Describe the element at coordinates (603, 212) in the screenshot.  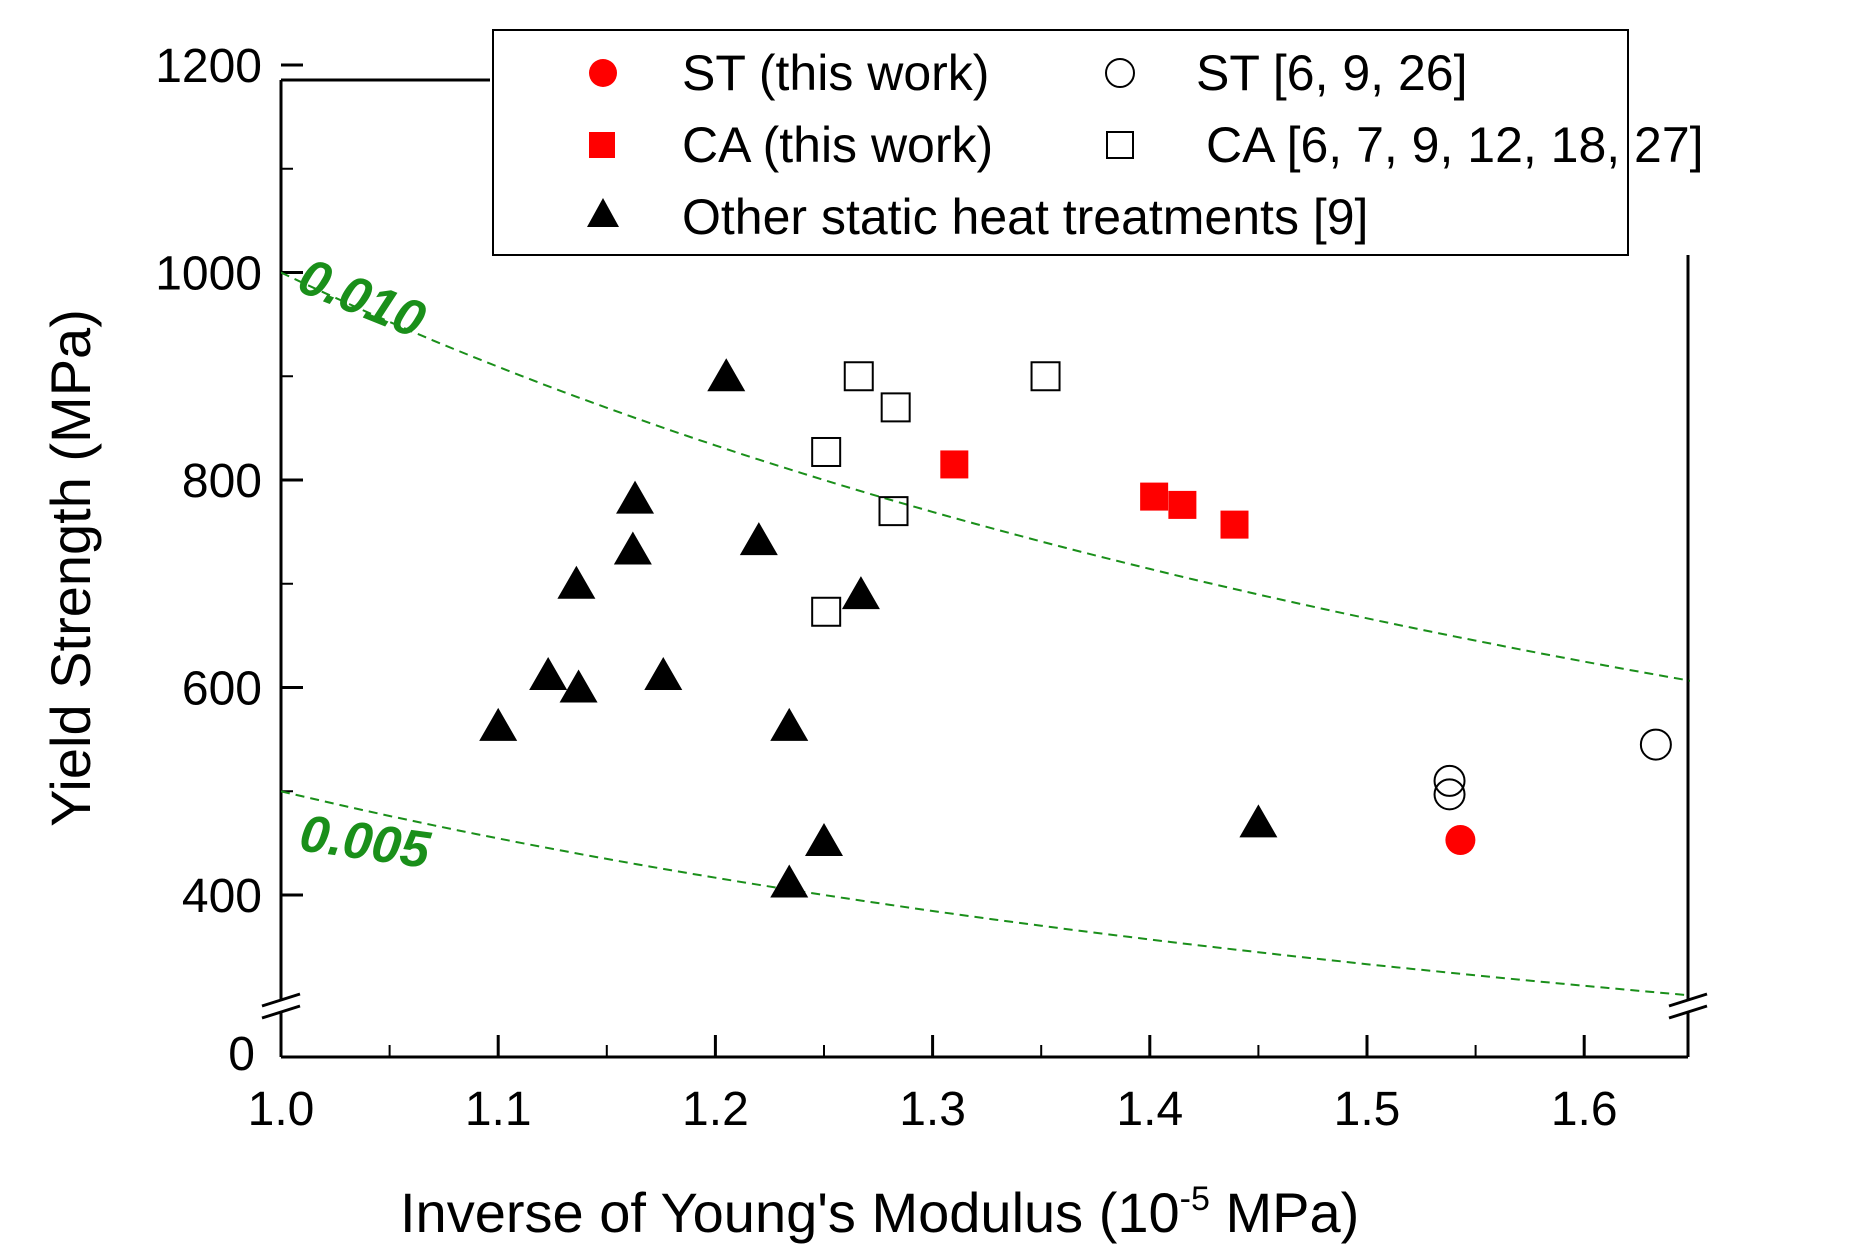
I see `legend-marker-other-heat-treatments` at that location.